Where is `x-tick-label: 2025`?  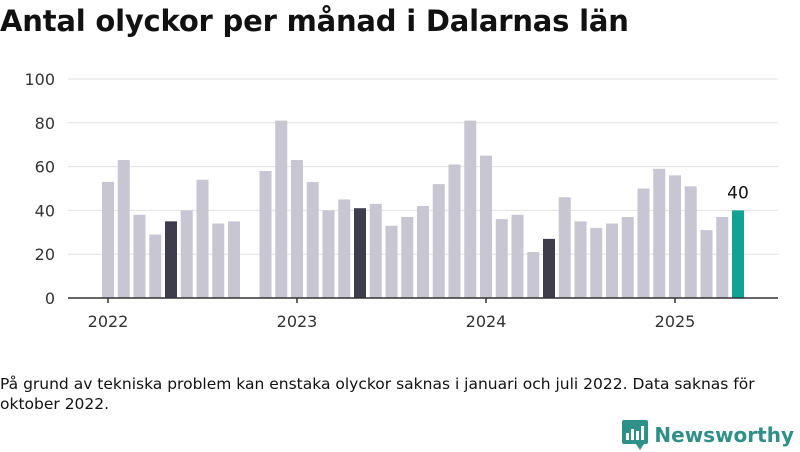
x-tick-label: 2025 is located at coordinates (675, 321).